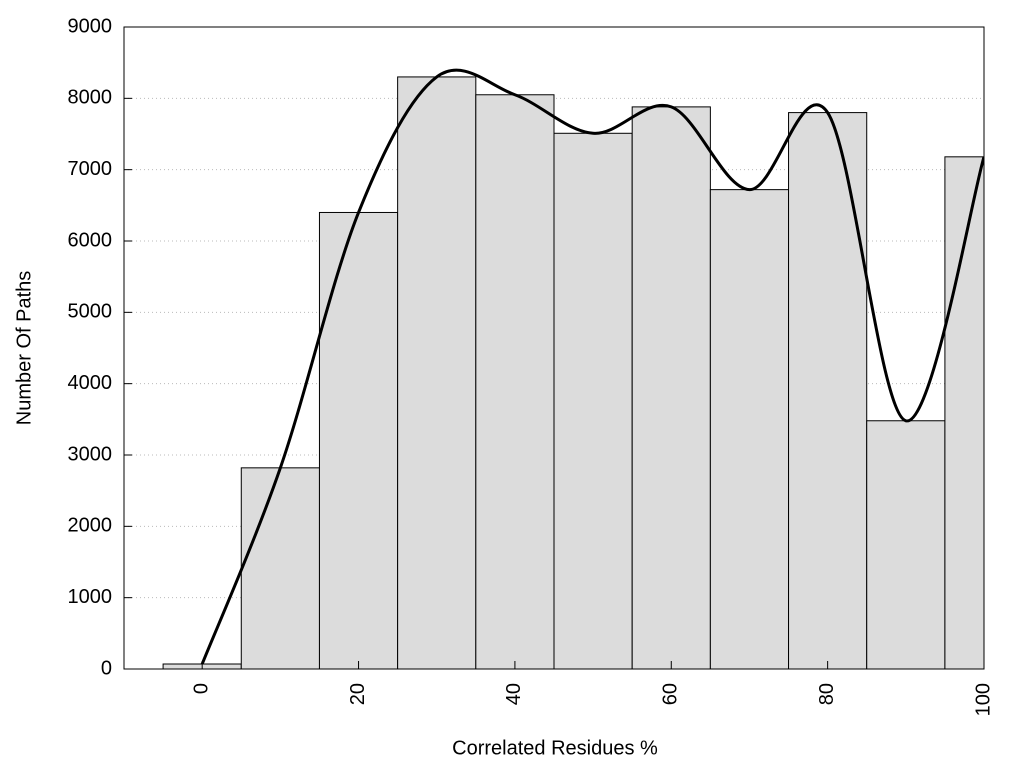 Image resolution: width=1024 pixels, height=773 pixels. What do you see at coordinates (90, 26) in the screenshot?
I see `y-tick-label: 9000` at bounding box center [90, 26].